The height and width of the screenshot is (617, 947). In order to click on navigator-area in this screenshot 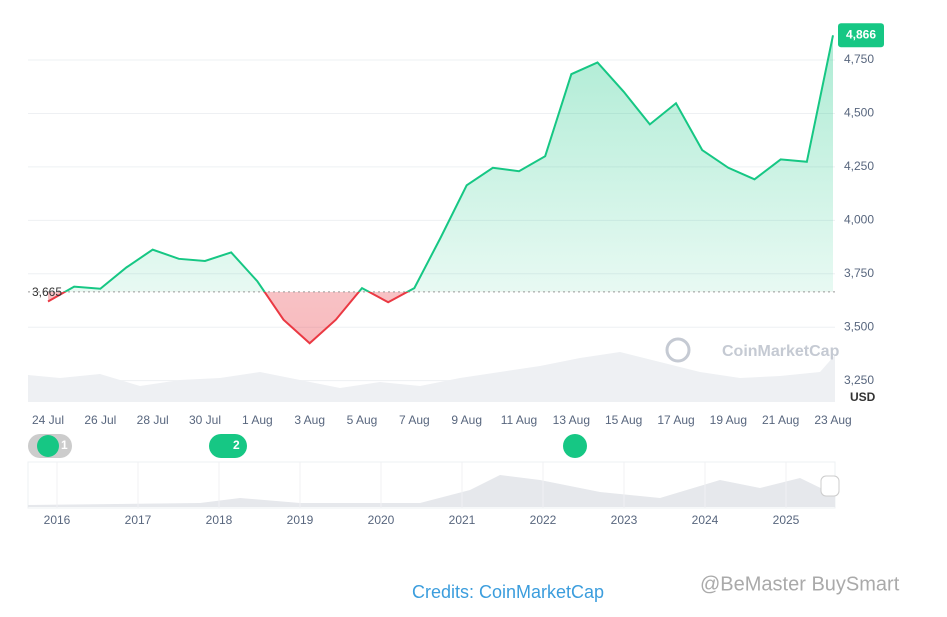, I will do `click(431, 491)`.